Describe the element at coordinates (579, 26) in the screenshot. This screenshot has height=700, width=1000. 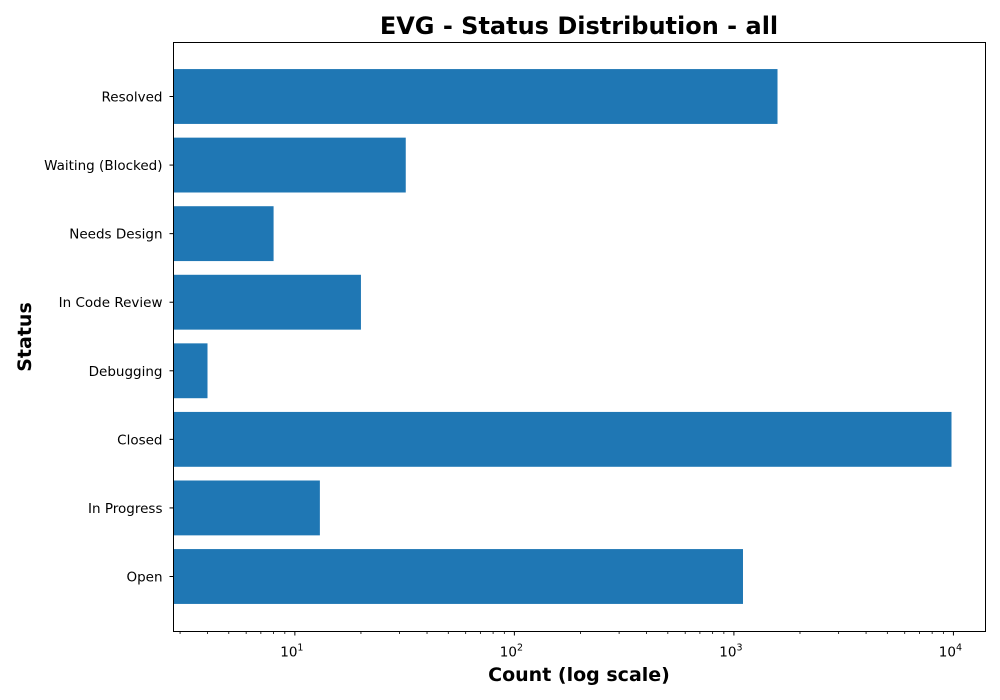
I see `chart-title: EVG - Status Distribution - all` at that location.